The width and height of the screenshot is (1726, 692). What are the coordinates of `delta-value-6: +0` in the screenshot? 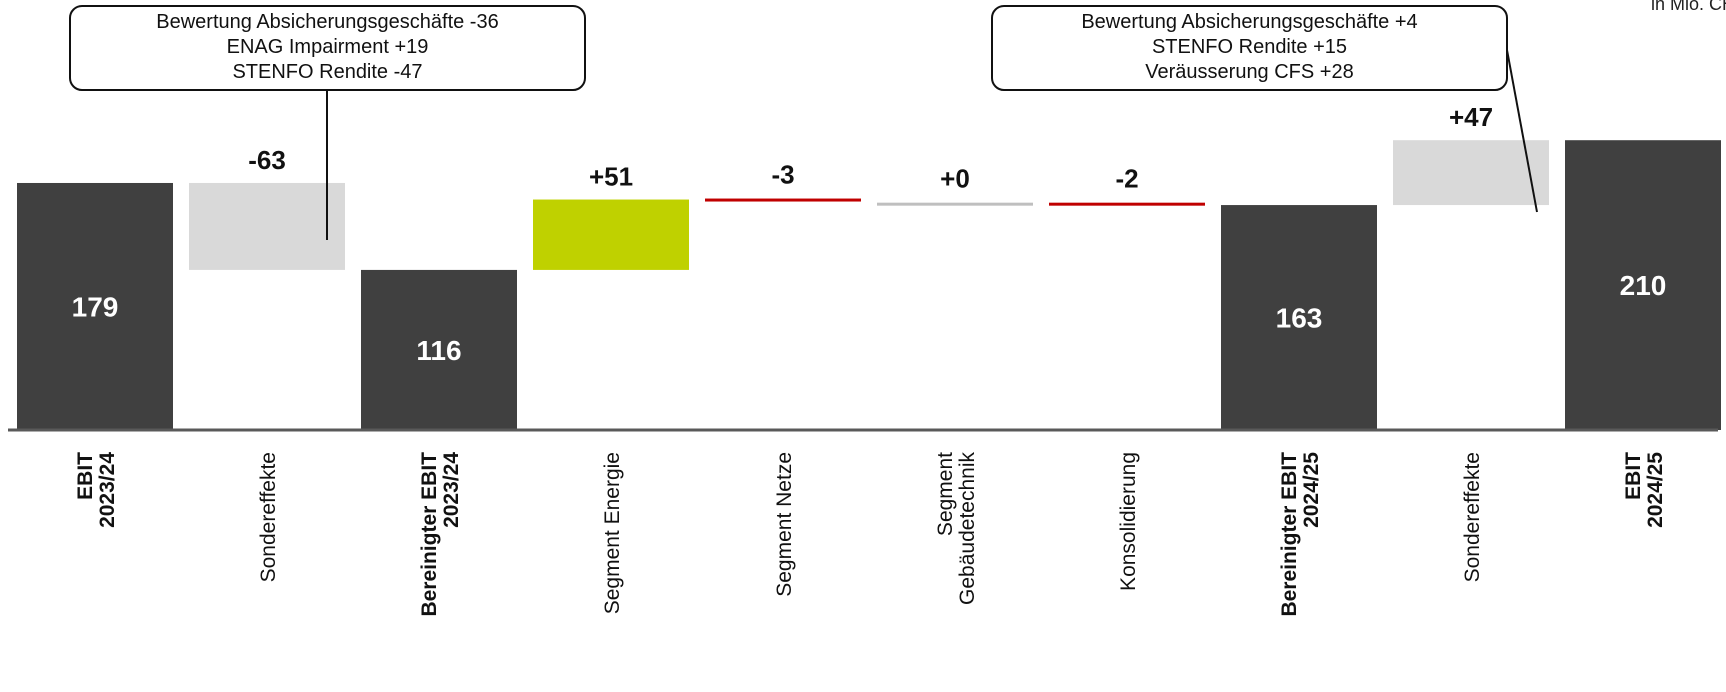 It's located at (955, 179).